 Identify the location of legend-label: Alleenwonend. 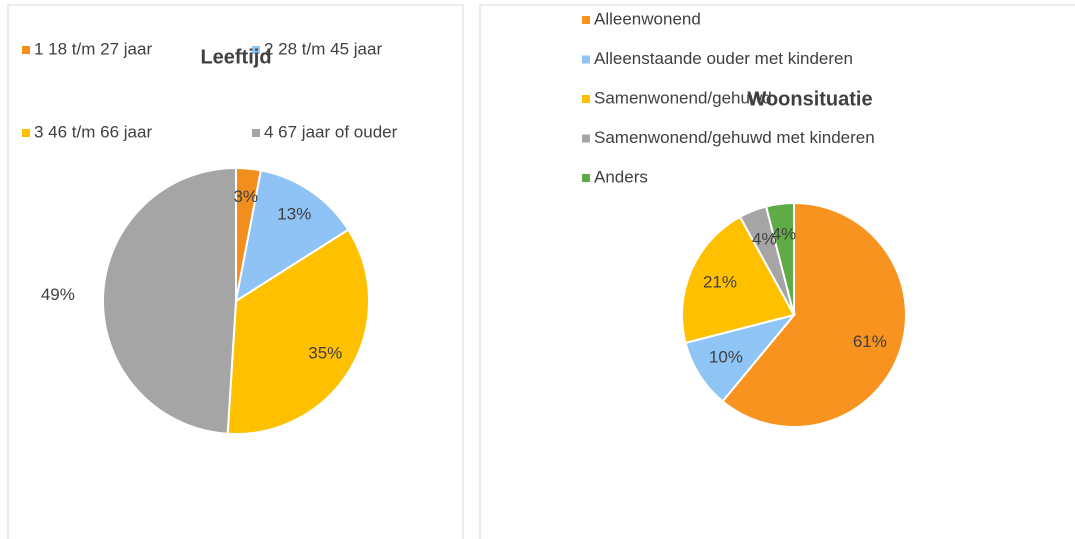
(647, 18).